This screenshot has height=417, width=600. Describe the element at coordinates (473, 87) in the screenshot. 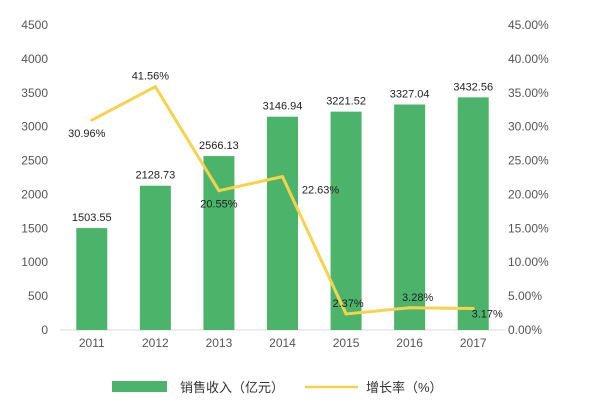

I see `bar-value-label: 3432.56` at that location.